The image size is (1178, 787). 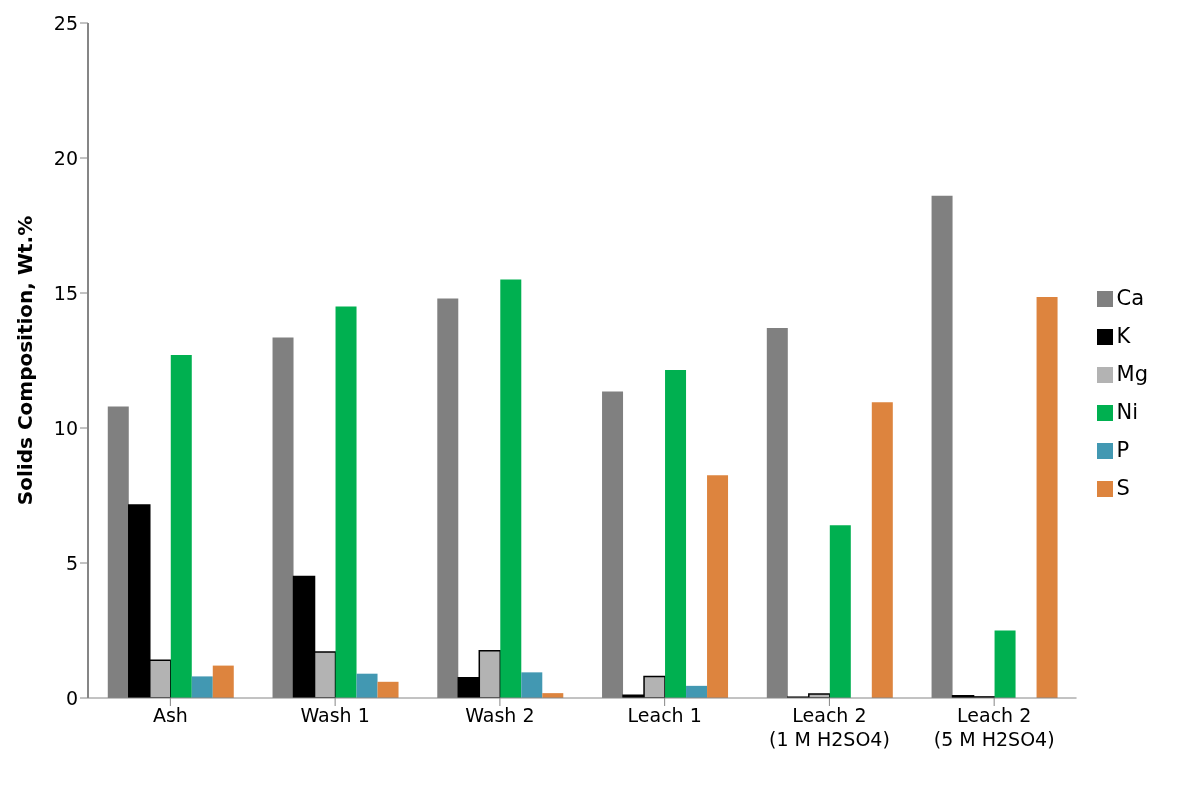 What do you see at coordinates (335, 715) in the screenshot?
I see `x-tick-label: Wash 1` at bounding box center [335, 715].